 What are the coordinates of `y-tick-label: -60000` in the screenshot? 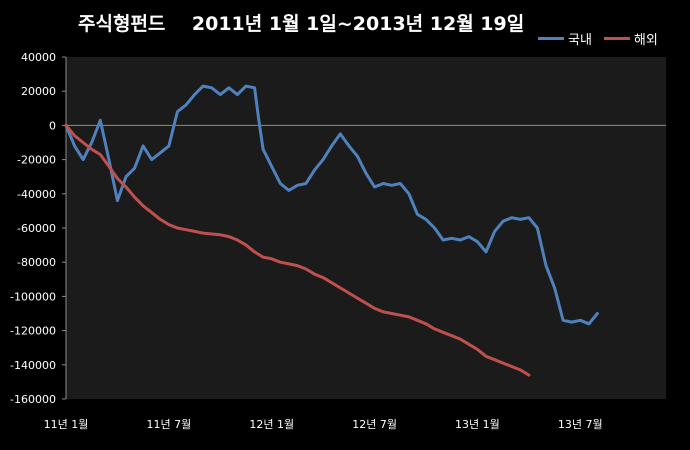 It's located at (36, 228).